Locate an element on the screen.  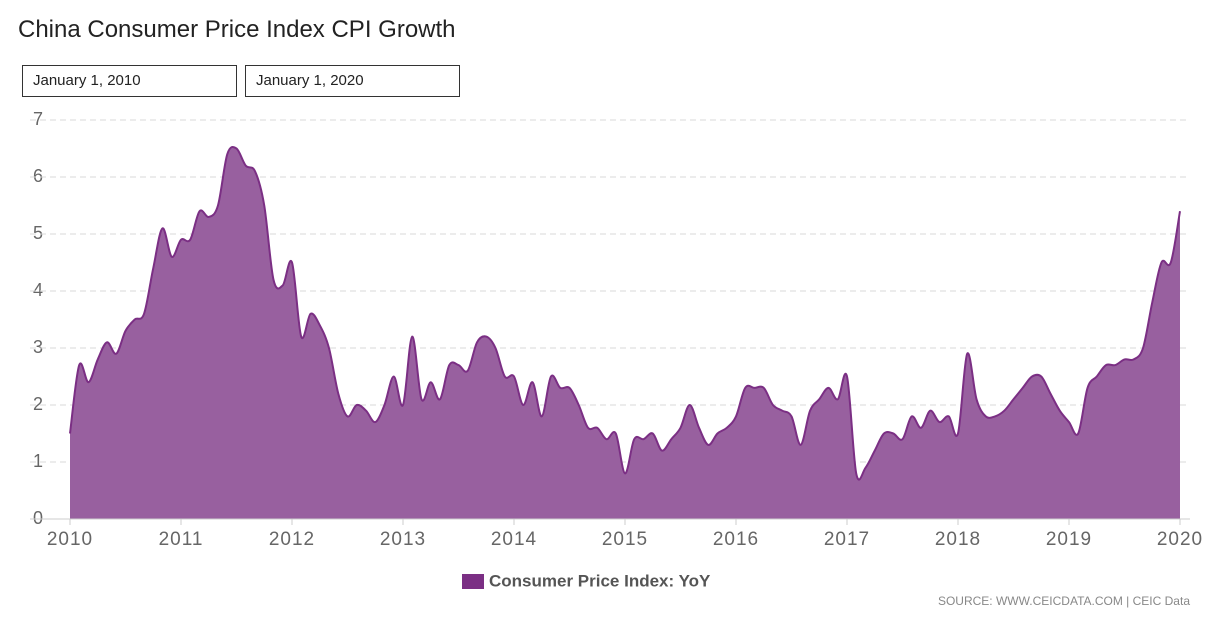
x-tick-label: 2019 is located at coordinates (1069, 539).